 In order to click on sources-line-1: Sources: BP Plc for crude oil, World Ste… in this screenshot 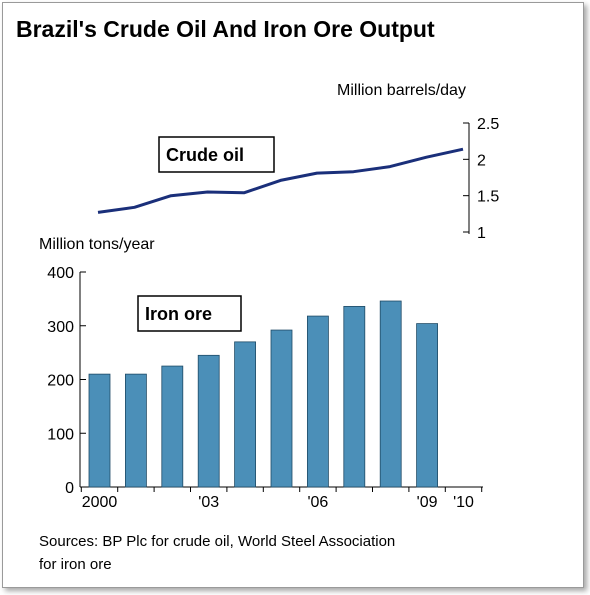, I will do `click(217, 541)`.